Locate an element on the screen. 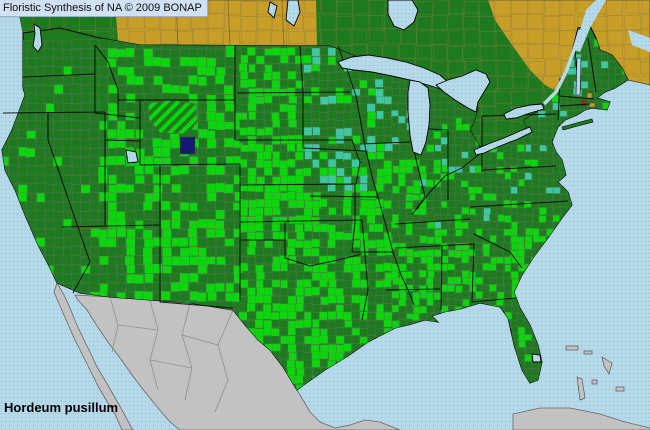 This screenshot has width=650, height=430. lake-ontario is located at coordinates (524, 111).